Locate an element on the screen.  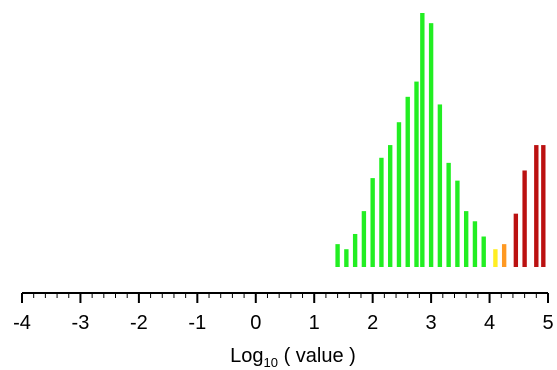
x-tick-label: 5 is located at coordinates (547, 323).